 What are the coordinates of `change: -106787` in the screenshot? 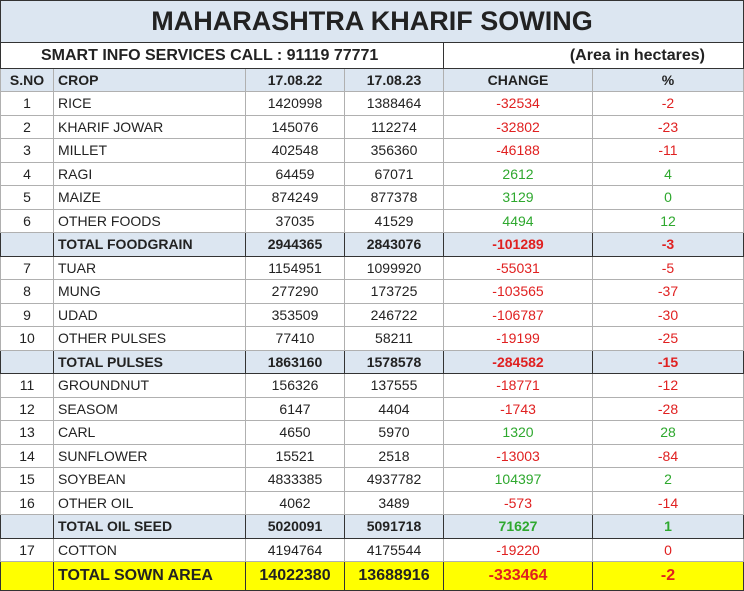 It's located at (518, 314).